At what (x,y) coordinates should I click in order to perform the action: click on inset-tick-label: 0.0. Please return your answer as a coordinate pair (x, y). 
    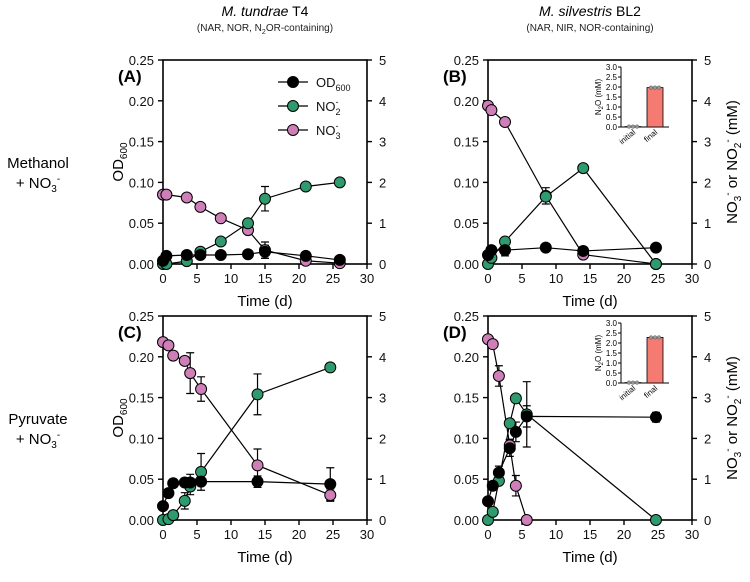
    Looking at the image, I should click on (612, 127).